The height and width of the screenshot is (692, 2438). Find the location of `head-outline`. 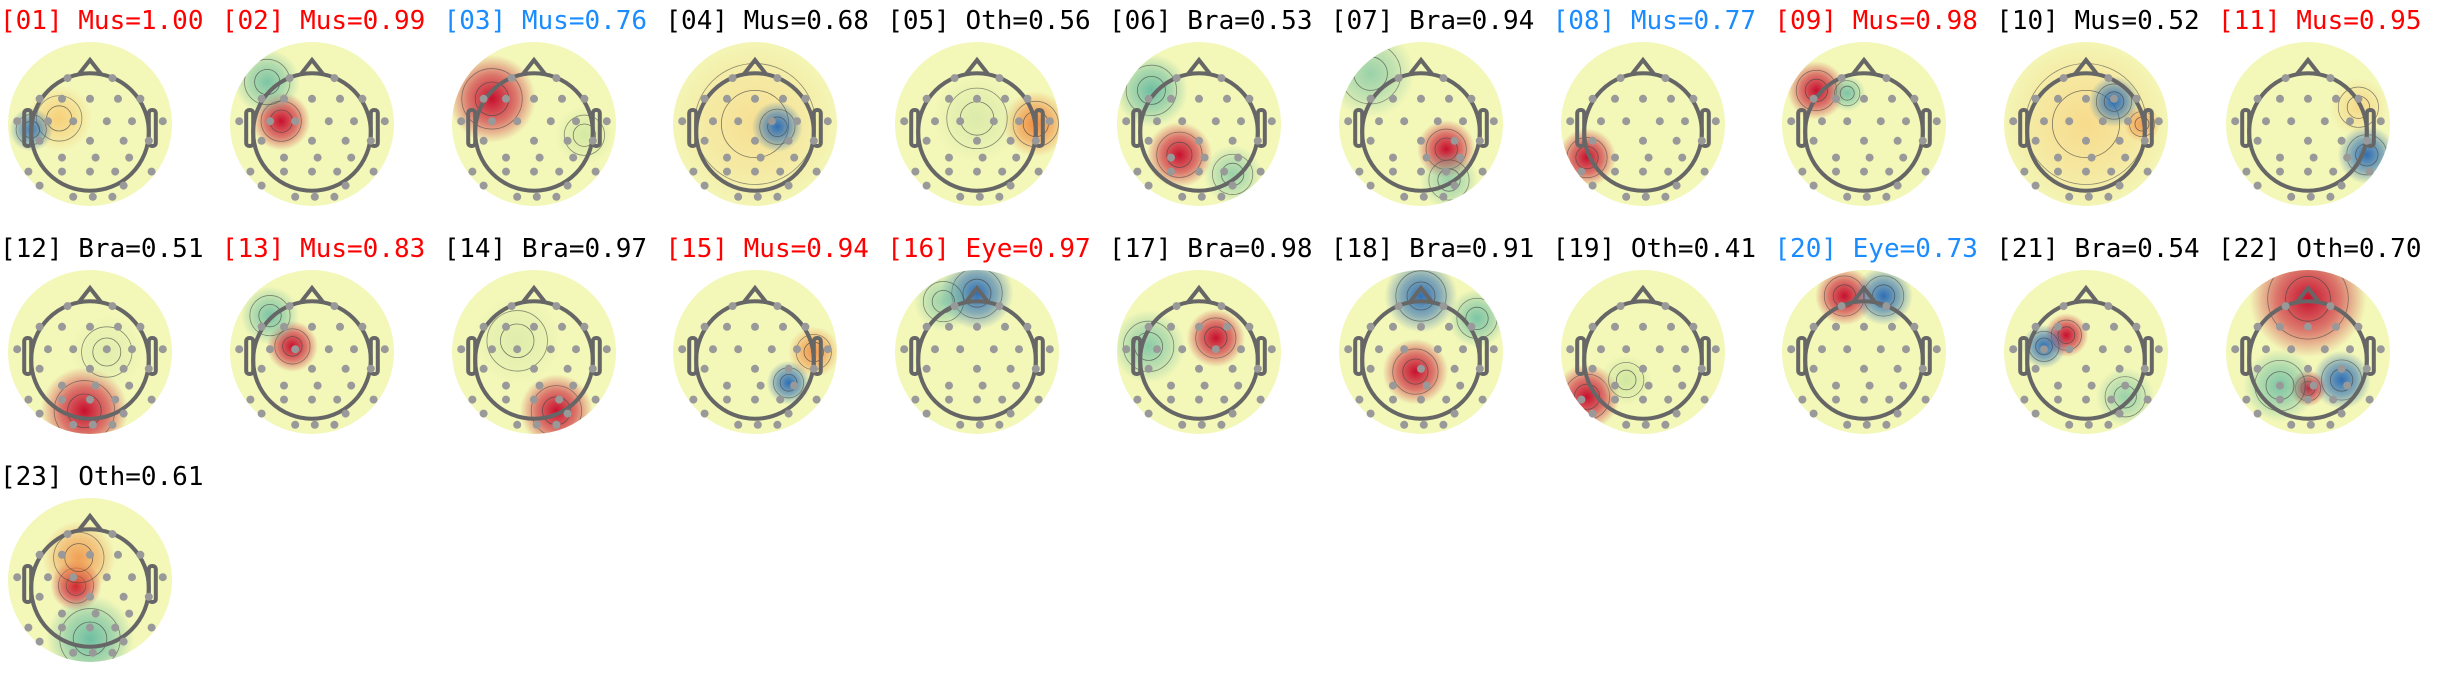

head-outline is located at coordinates (1864, 124).